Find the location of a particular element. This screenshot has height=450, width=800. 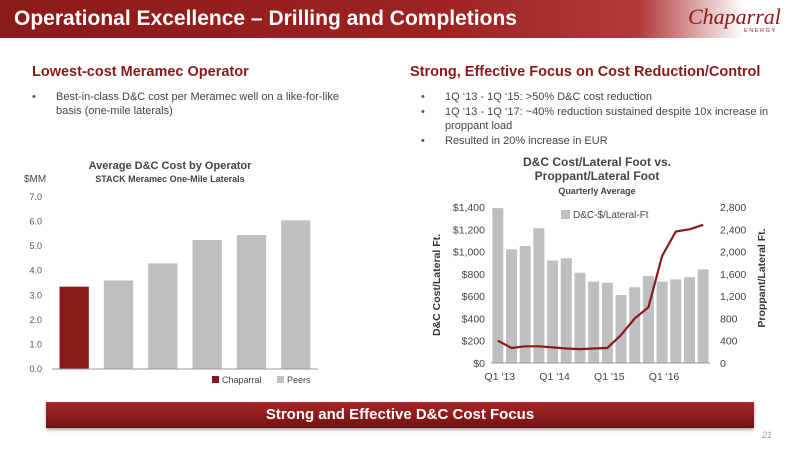

chart-title-line-2: Proppant/Lateral Foot is located at coordinates (597, 176).